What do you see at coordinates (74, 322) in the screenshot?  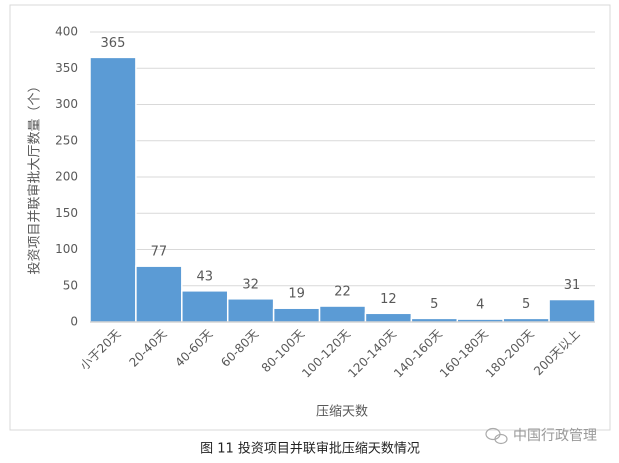 I see `y-tick-label: 0` at bounding box center [74, 322].